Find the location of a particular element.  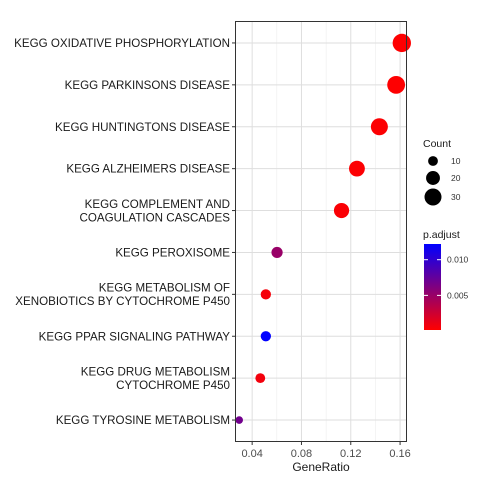

category-label: KEGG TYROSINE METABOLISM is located at coordinates (143, 420).